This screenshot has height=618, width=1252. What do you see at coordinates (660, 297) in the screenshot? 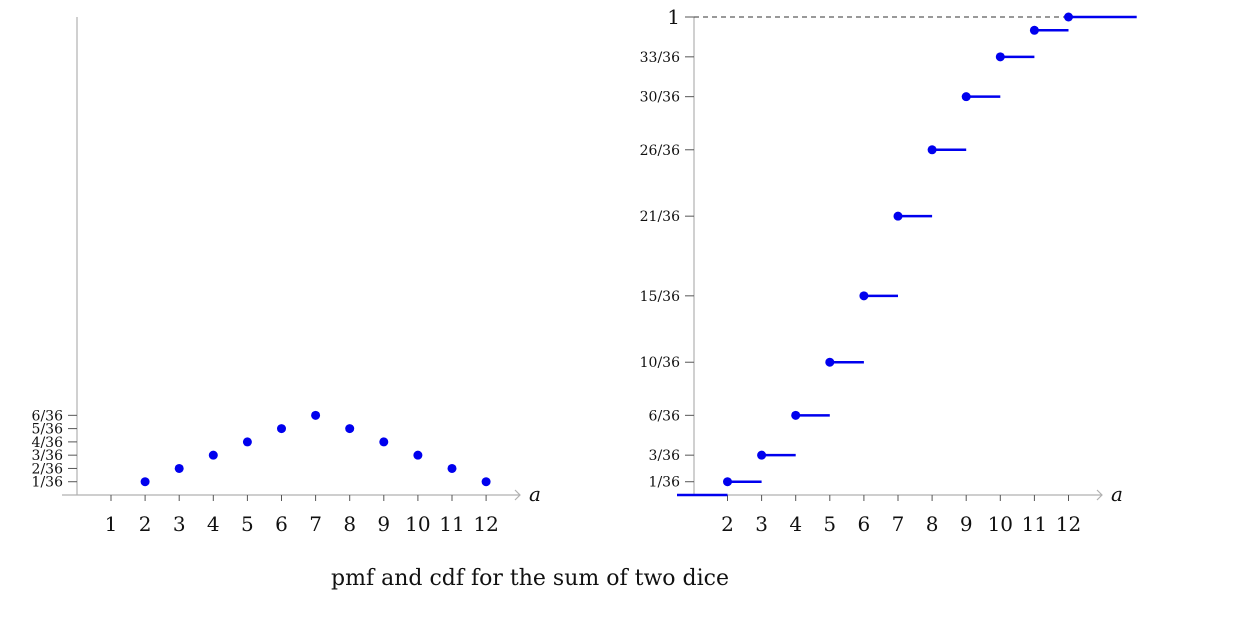
I see `y-tick-label: 15/36` at bounding box center [660, 297].